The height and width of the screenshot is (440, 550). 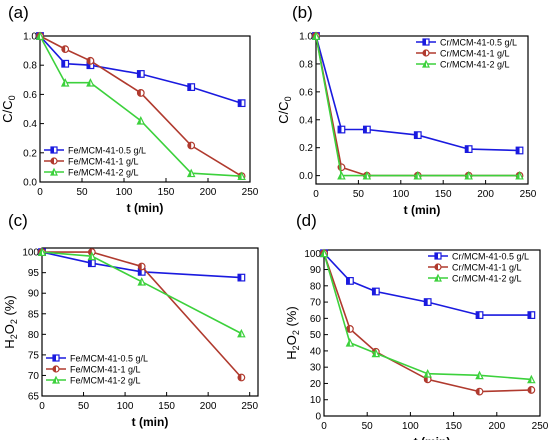 What do you see at coordinates (316, 400) in the screenshot?
I see `y-tick-label: 10` at bounding box center [316, 400].